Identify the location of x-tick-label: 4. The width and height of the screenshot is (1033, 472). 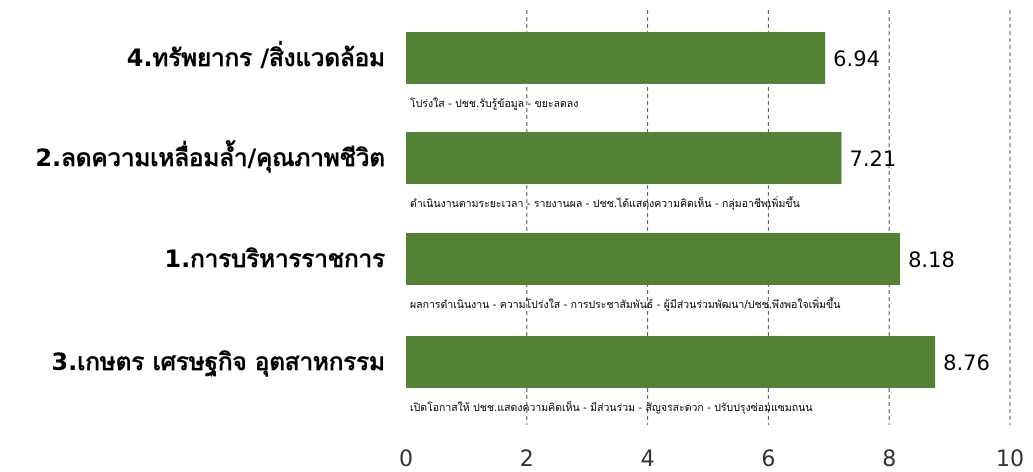
(648, 459).